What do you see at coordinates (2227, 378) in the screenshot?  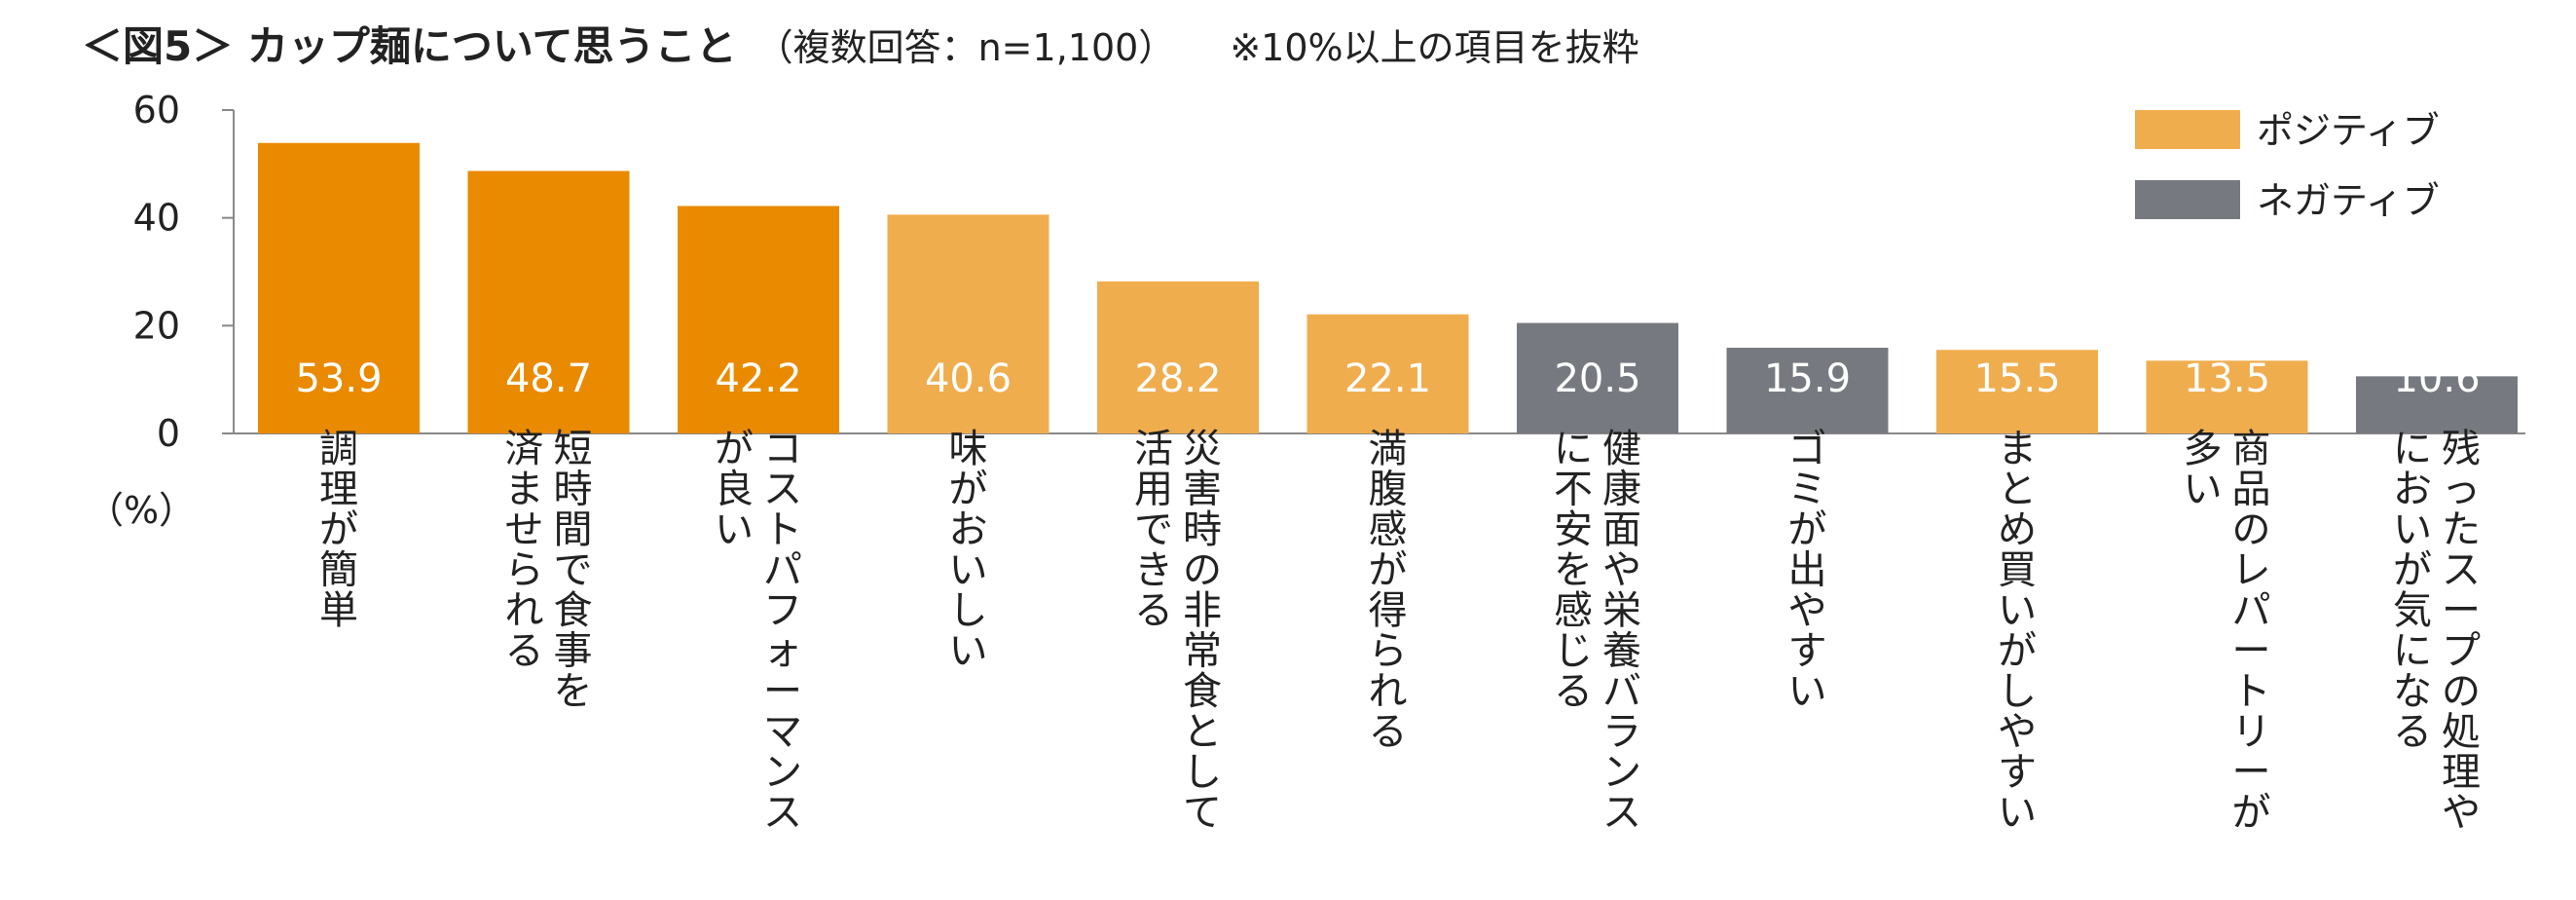 I see `data-label: 13.5` at bounding box center [2227, 378].